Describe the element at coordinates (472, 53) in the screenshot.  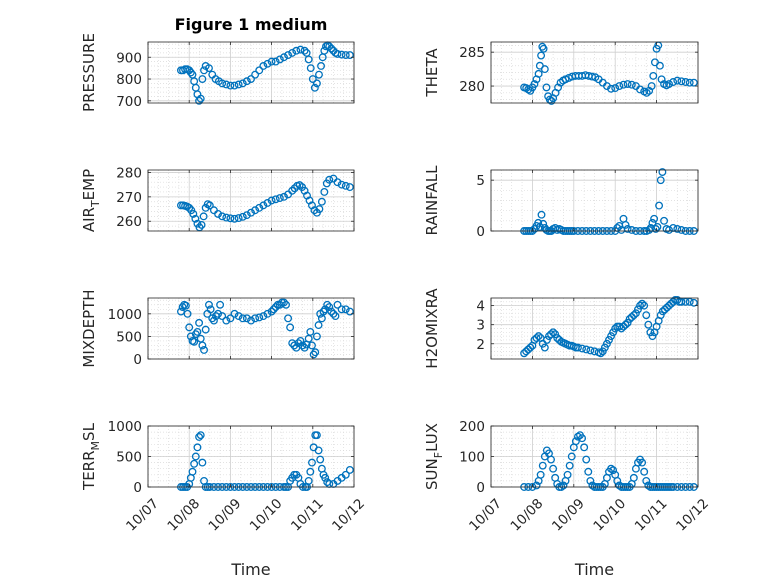
I see `y-tick-label: 285` at that location.